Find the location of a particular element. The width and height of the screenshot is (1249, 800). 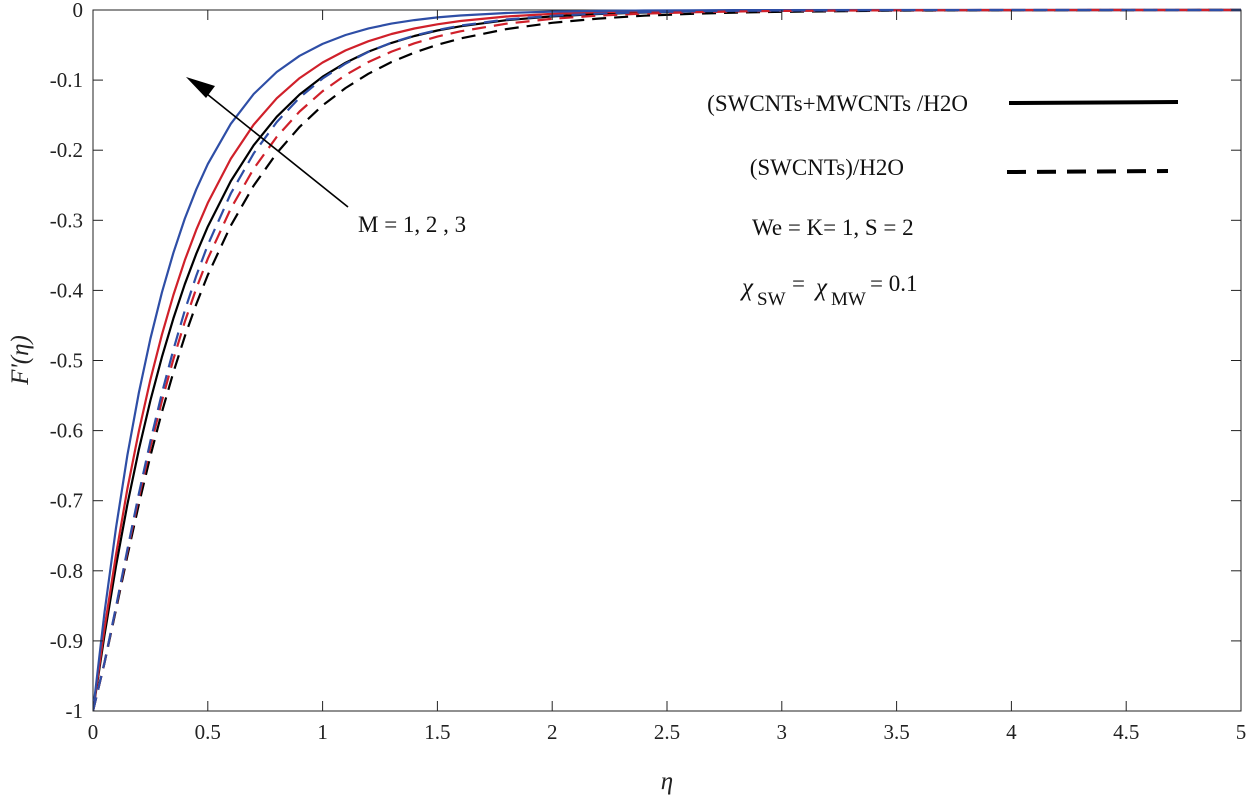

m-arrow-label: M = 1, 2 , 3 is located at coordinates (412, 224).